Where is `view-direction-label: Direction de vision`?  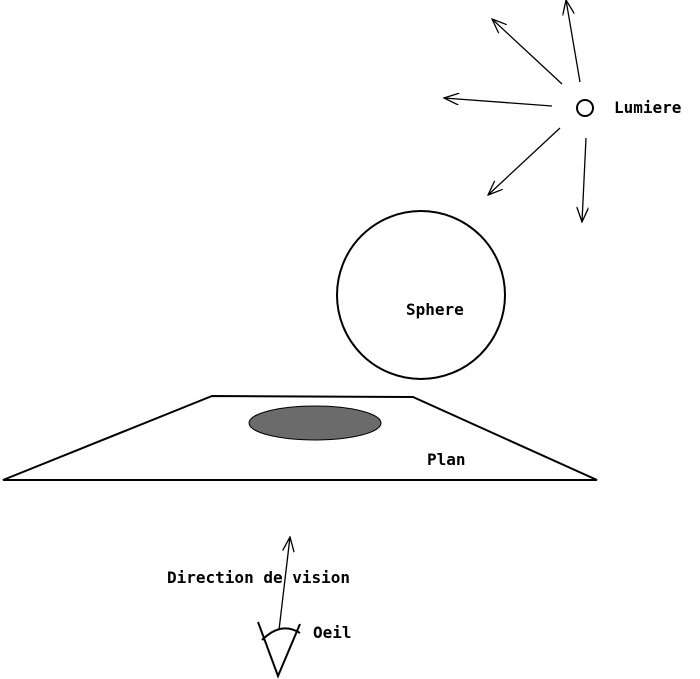 view-direction-label: Direction de vision is located at coordinates (258, 577).